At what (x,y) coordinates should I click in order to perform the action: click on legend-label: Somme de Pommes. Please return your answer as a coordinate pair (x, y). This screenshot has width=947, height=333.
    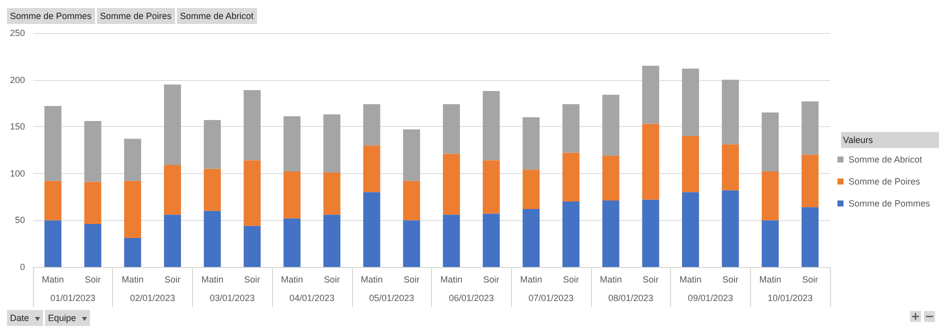
    Looking at the image, I should click on (889, 203).